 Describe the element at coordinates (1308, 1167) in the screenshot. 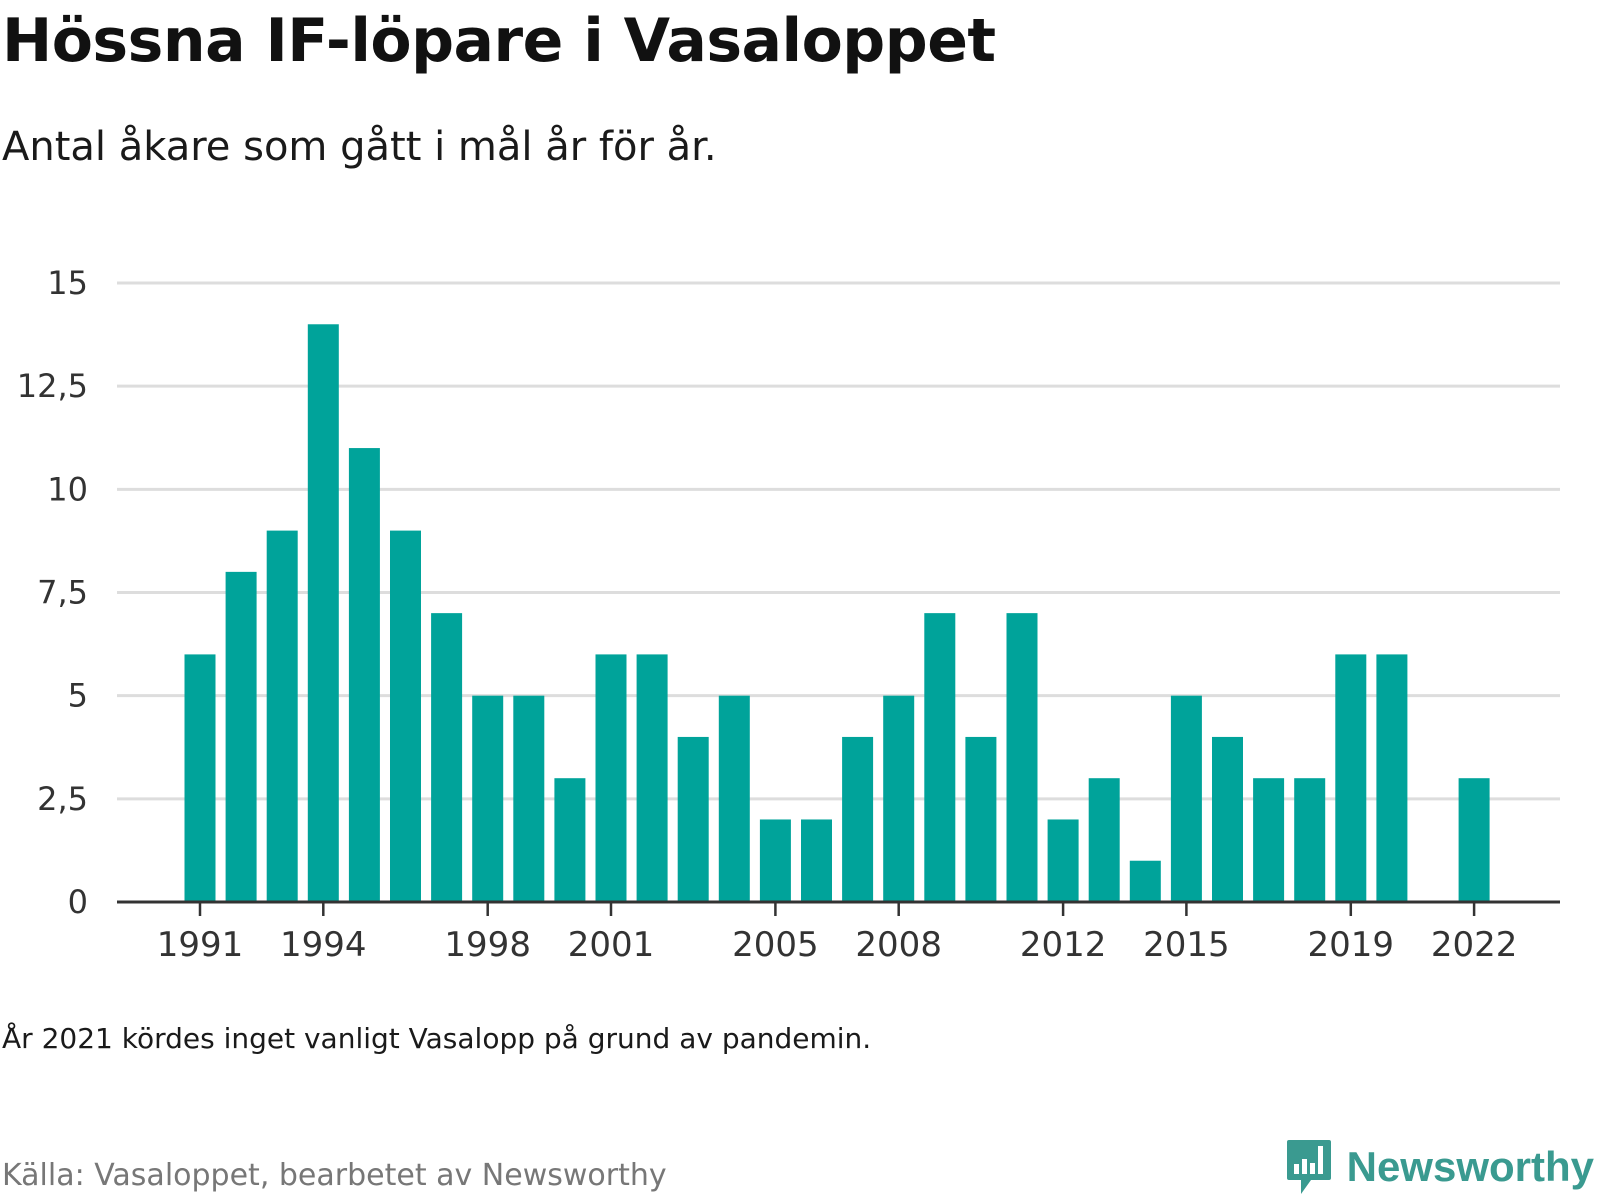

I see `newsworthy-logo-icon` at that location.